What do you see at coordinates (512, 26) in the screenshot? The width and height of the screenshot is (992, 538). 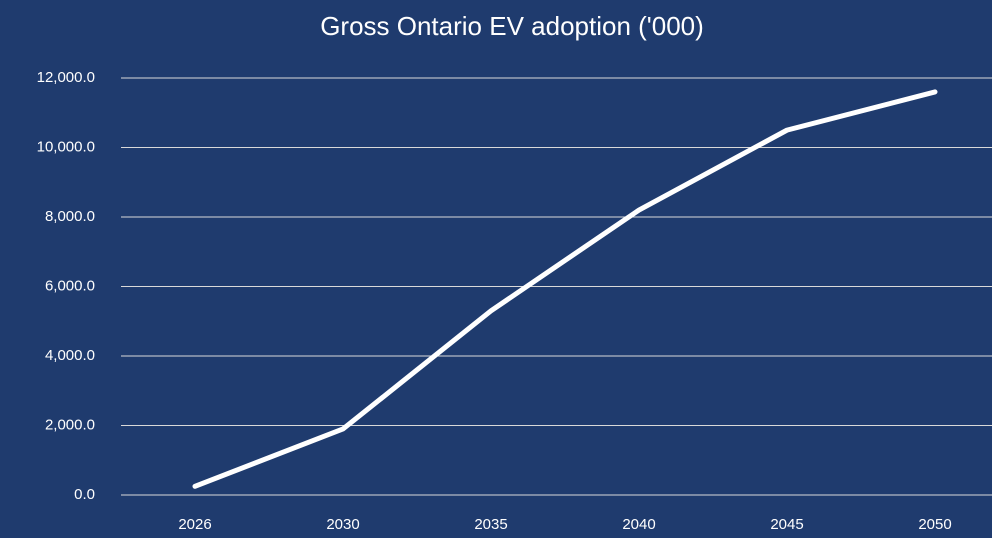 I see `chart-title: Gross Ontario EV adoption ('000)` at bounding box center [512, 26].